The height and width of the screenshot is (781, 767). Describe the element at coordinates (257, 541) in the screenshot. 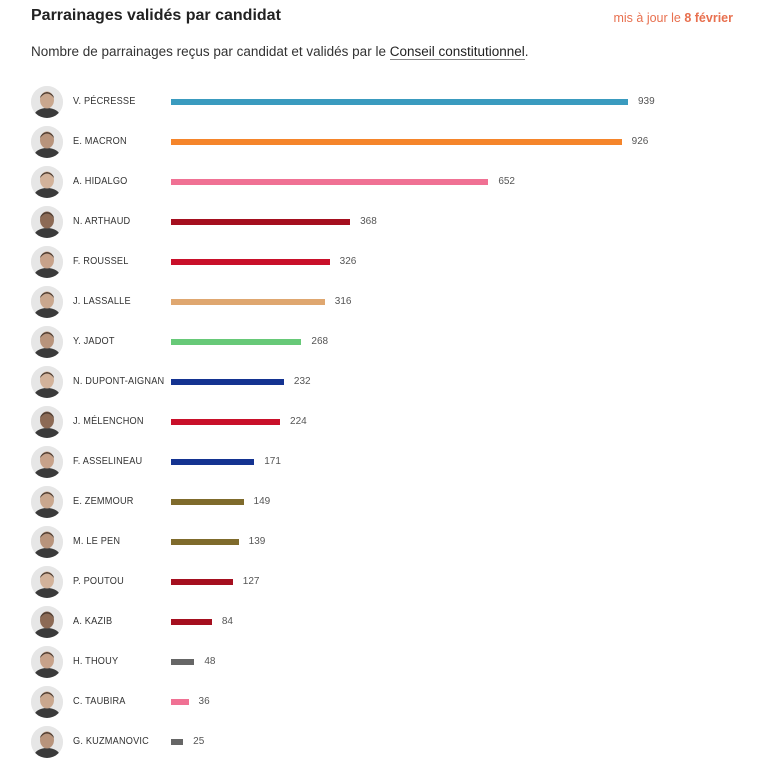

I see `value-label: 139` at that location.